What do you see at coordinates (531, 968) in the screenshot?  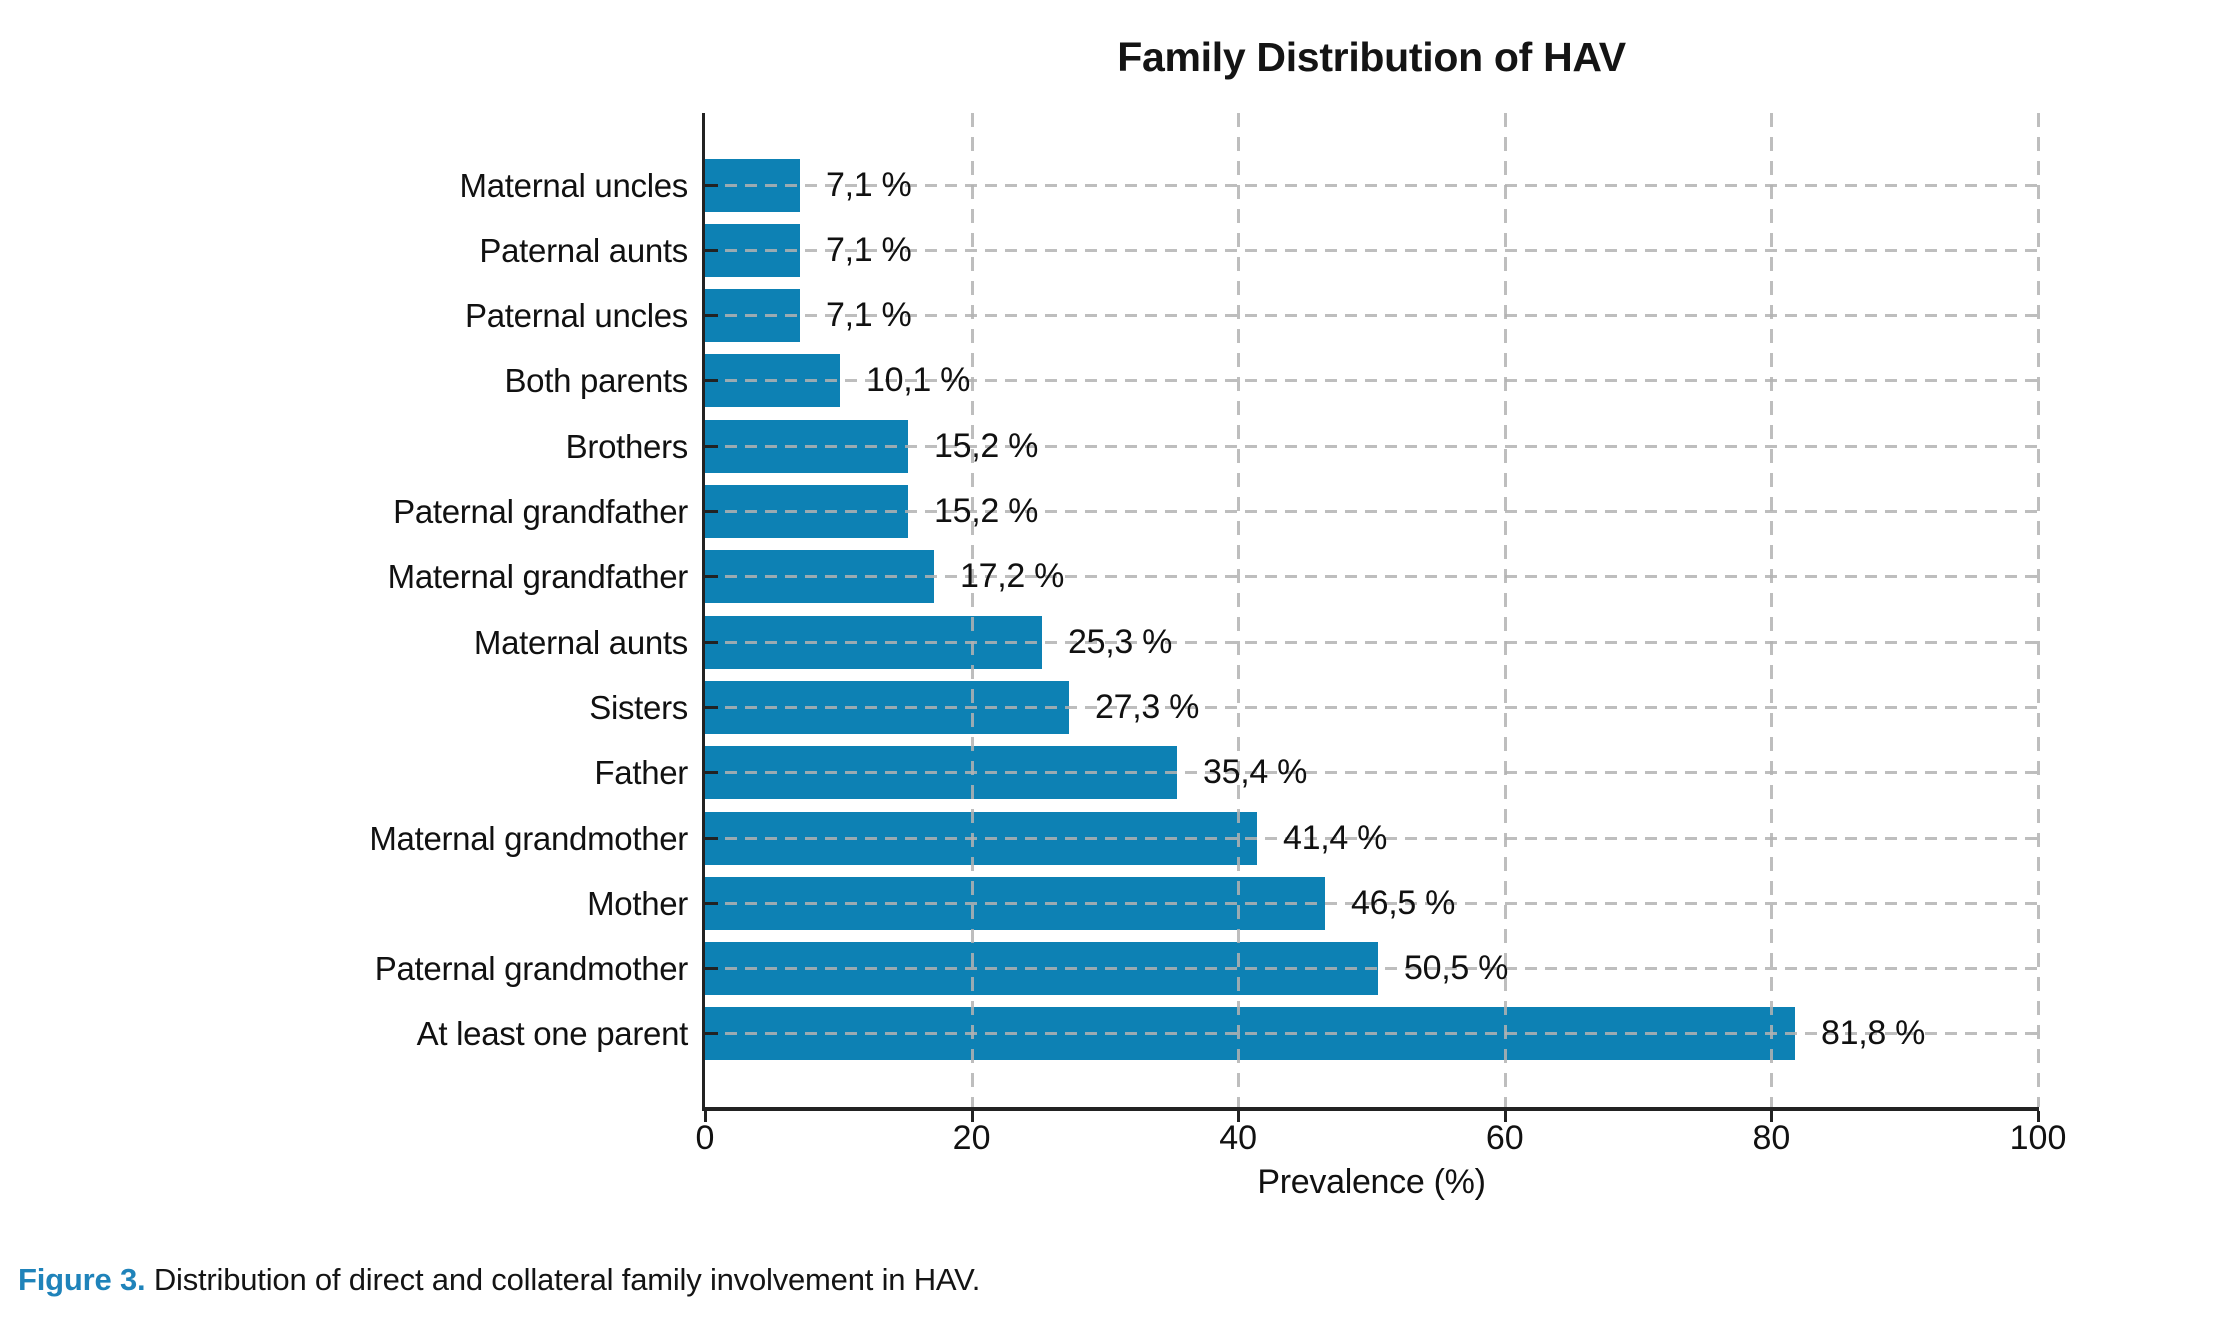 I see `category-label: Paternal grandmother` at bounding box center [531, 968].